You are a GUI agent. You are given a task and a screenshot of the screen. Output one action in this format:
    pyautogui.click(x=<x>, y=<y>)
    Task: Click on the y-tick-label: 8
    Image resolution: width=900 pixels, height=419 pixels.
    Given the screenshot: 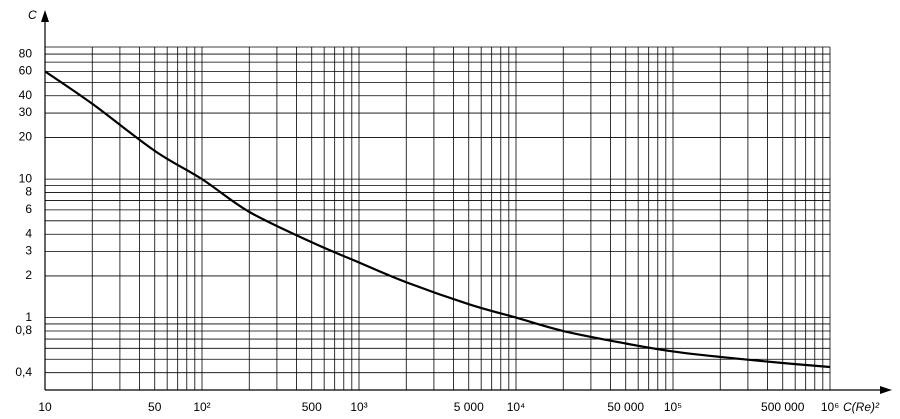 What is the action you would take?
    pyautogui.click(x=28, y=192)
    